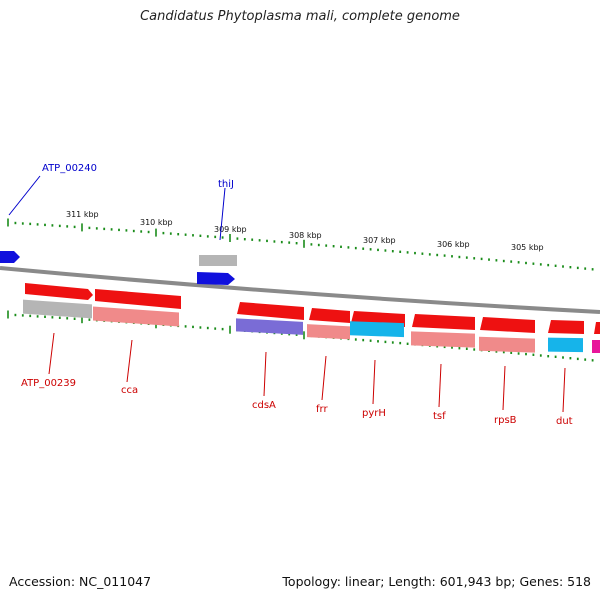 Image resolution: width=600 pixels, height=600 pixels. What do you see at coordinates (328, 332) in the screenshot?
I see `gene-box-frr` at bounding box center [328, 332].